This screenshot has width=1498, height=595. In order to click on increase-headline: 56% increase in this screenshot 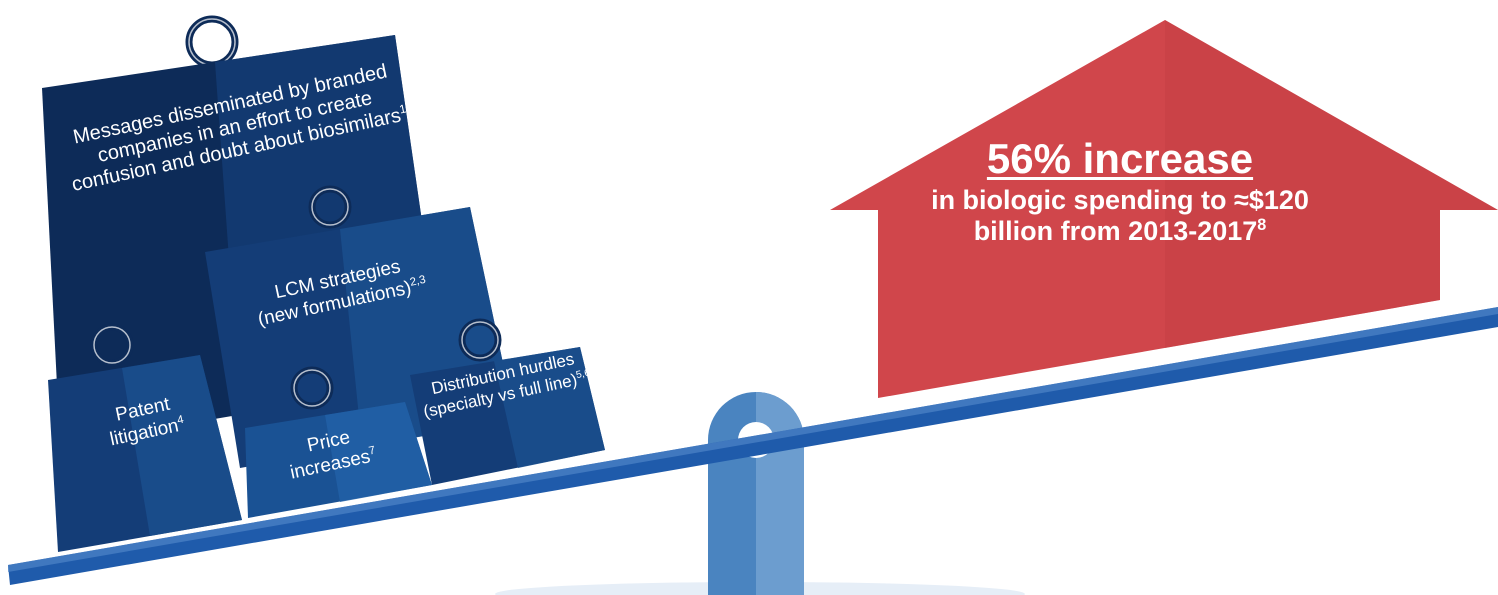, I will do `click(1120, 158)`.